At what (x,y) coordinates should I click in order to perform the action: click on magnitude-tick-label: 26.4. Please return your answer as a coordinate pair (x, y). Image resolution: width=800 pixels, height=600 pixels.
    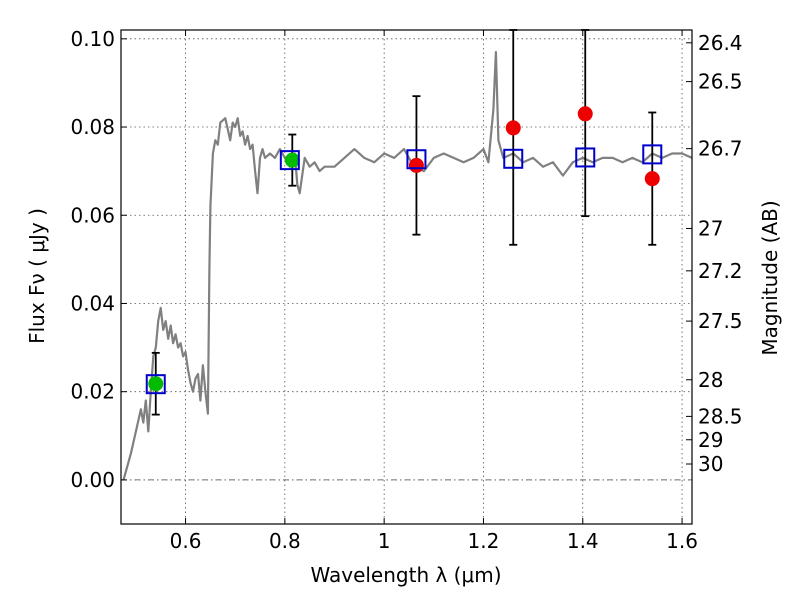
    Looking at the image, I should click on (720, 43).